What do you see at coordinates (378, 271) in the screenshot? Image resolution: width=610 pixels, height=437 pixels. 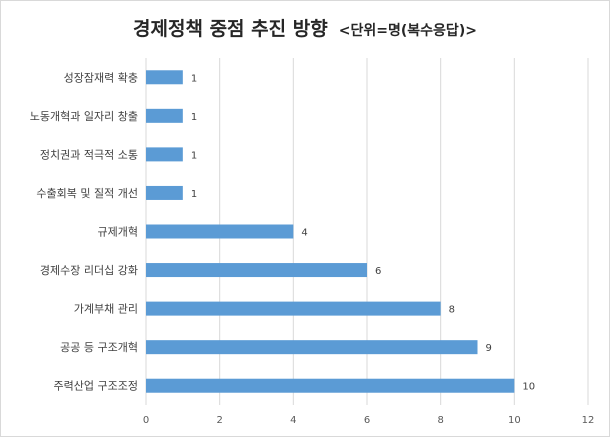 I see `data-label: 6` at bounding box center [378, 271].